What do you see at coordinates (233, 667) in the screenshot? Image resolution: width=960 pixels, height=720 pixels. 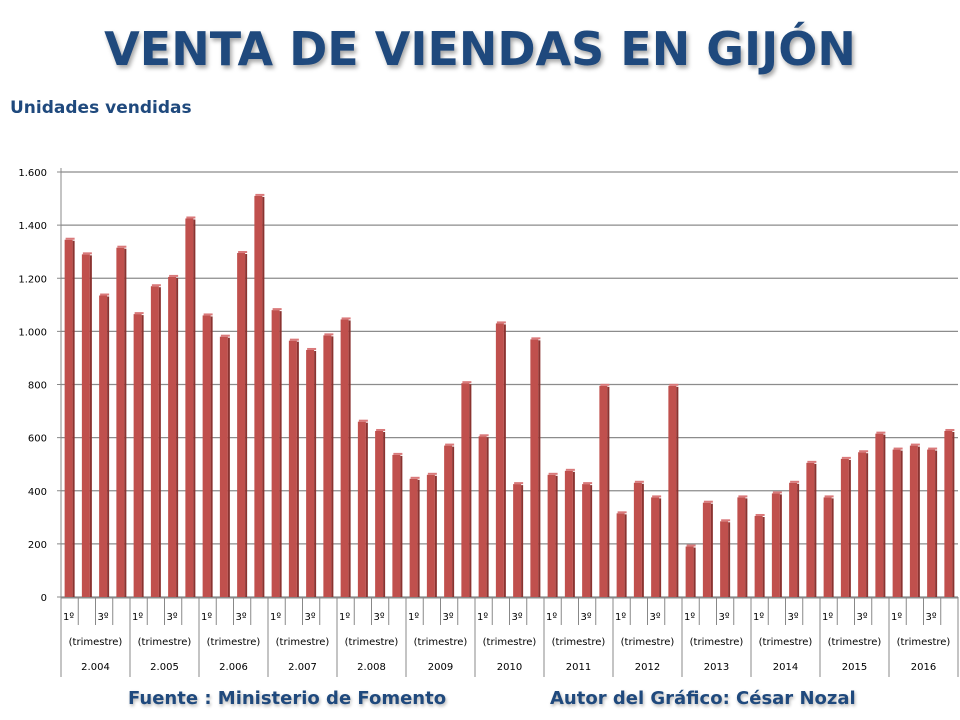 I see `year-label: 2.006` at bounding box center [233, 667].